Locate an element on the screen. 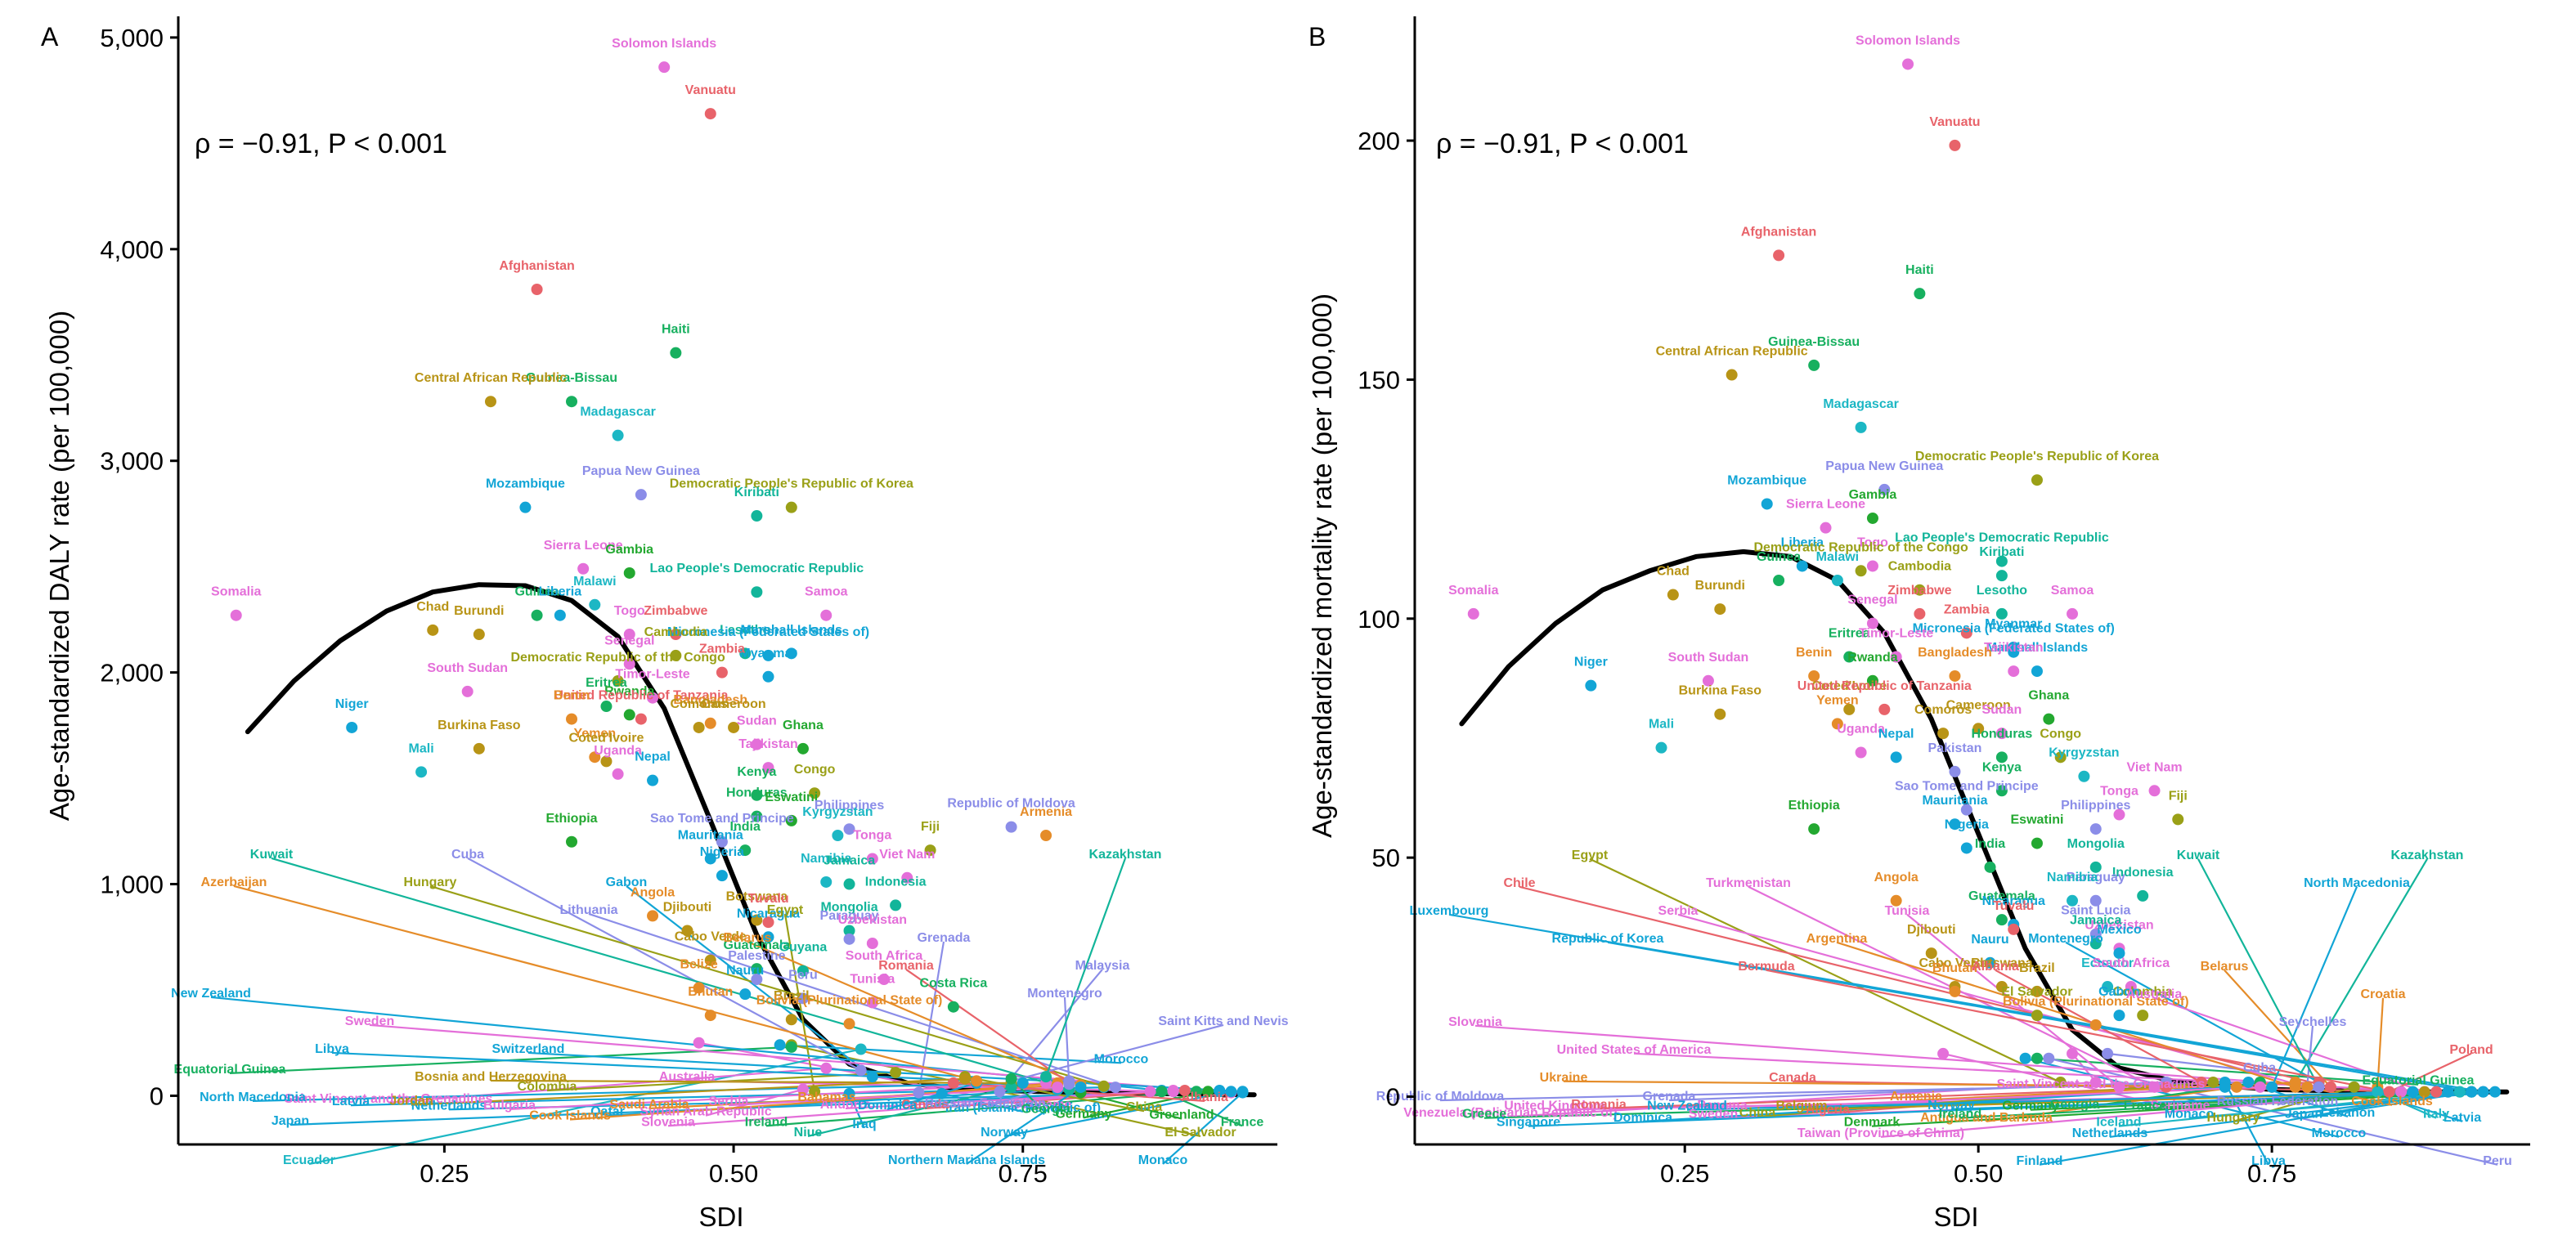  panel-b-point-label: Uganda is located at coordinates (1861, 730).